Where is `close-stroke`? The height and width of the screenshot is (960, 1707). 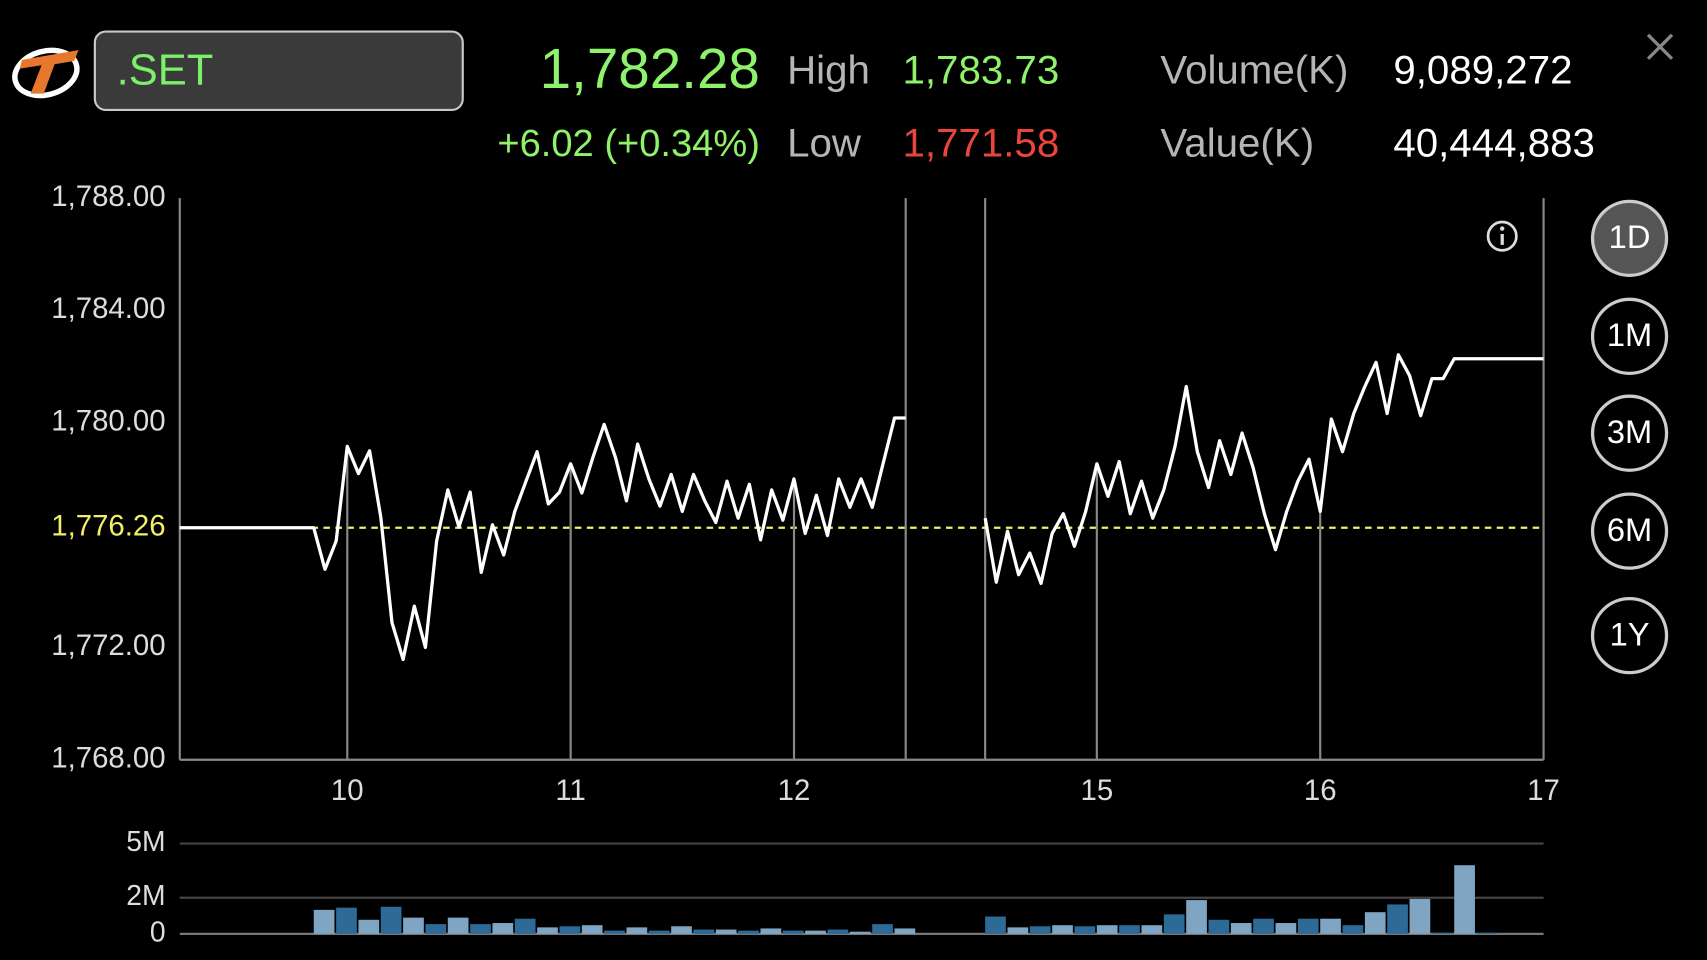
close-stroke is located at coordinates (1660, 46).